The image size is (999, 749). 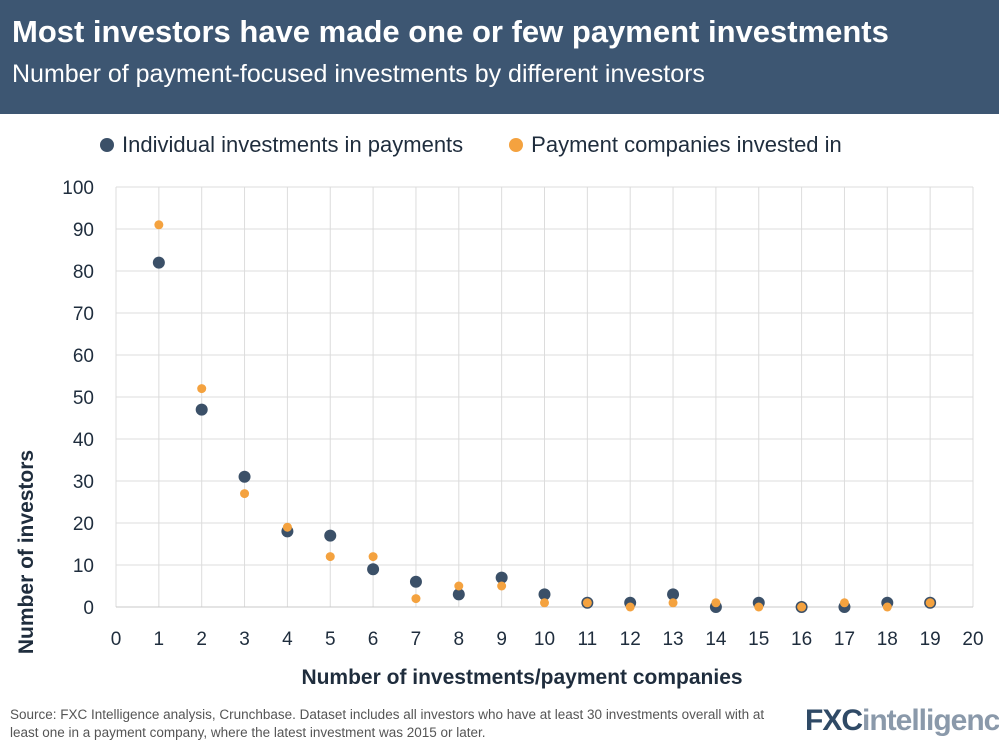 I want to click on x-axis-label: Number of investments/payment companies, so click(x=521, y=677).